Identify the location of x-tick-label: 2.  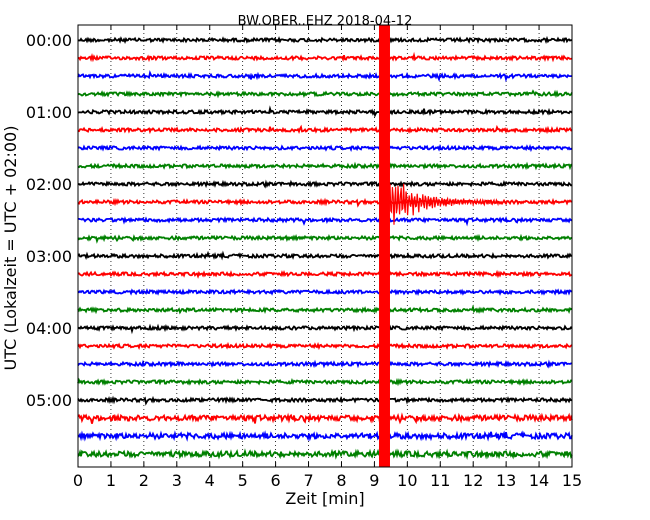
(144, 480).